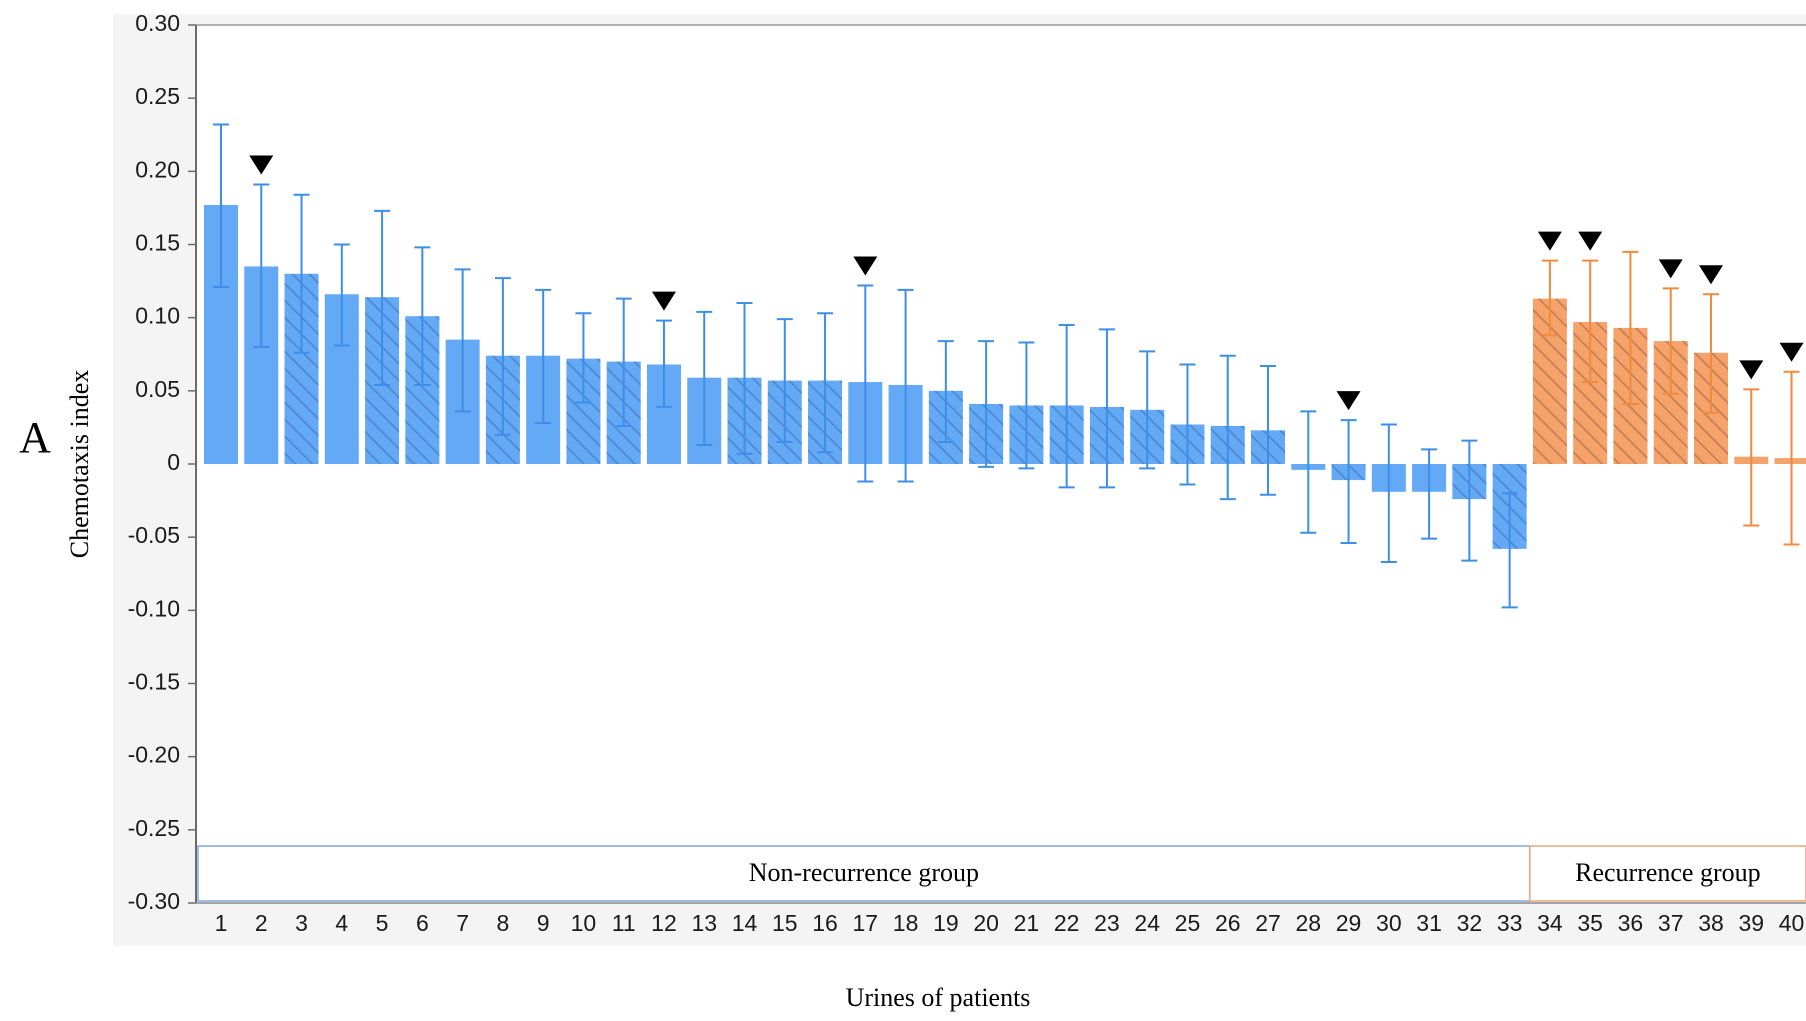  Describe the element at coordinates (1188, 923) in the screenshot. I see `x-tick-label: 25` at that location.